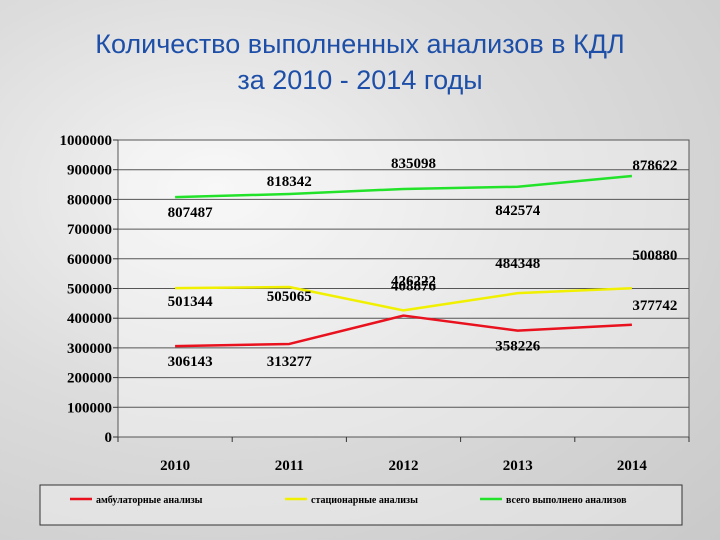 The width and height of the screenshot is (720, 540). Describe the element at coordinates (654, 306) in the screenshot. I see `data-label: 377742` at that location.